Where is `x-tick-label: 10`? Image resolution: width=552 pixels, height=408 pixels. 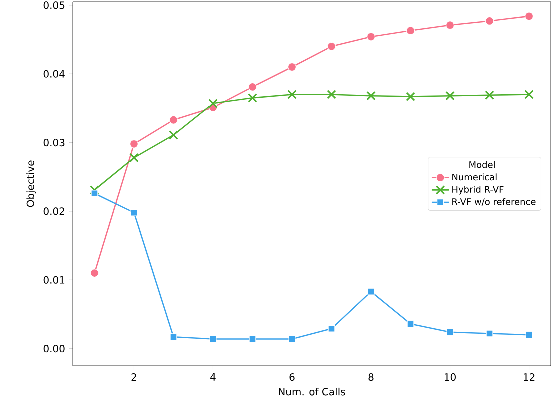 x-tick-label: 10 is located at coordinates (450, 378).